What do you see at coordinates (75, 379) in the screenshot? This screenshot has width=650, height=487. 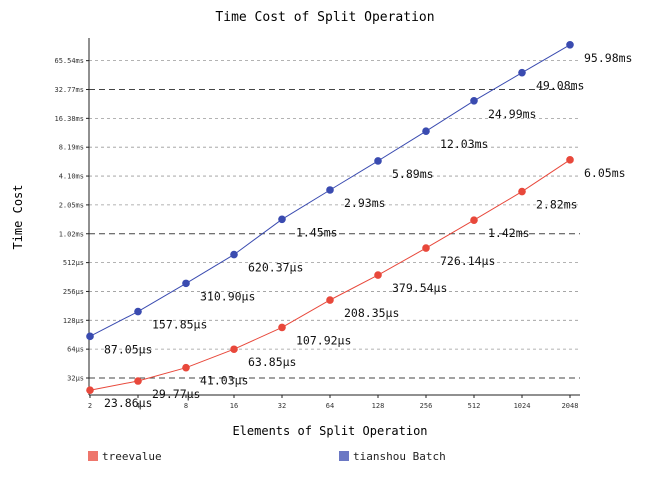 I see `y-tick-label: 32µs` at bounding box center [75, 379].